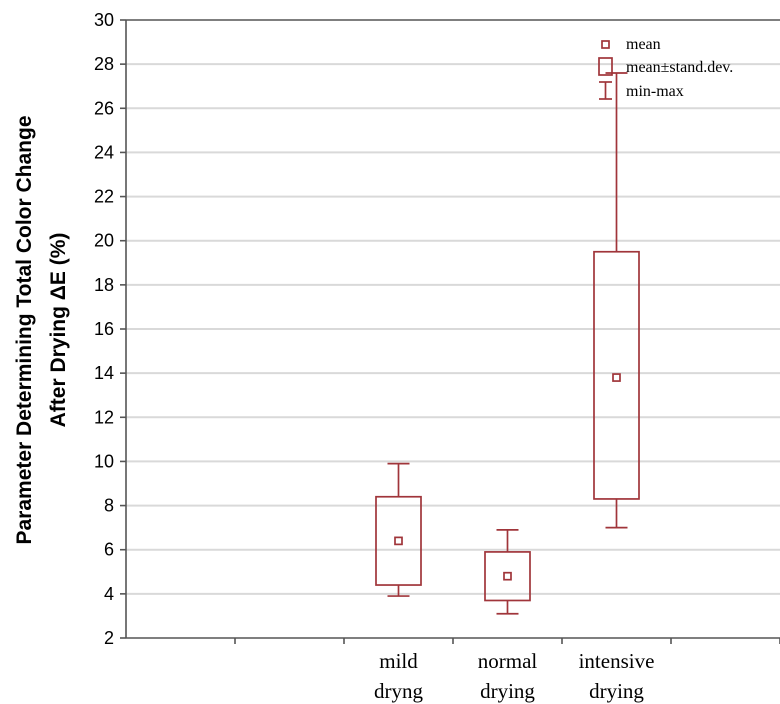 This screenshot has width=780, height=704. Describe the element at coordinates (655, 91) in the screenshot. I see `legend-minmax-label: min-max` at that location.